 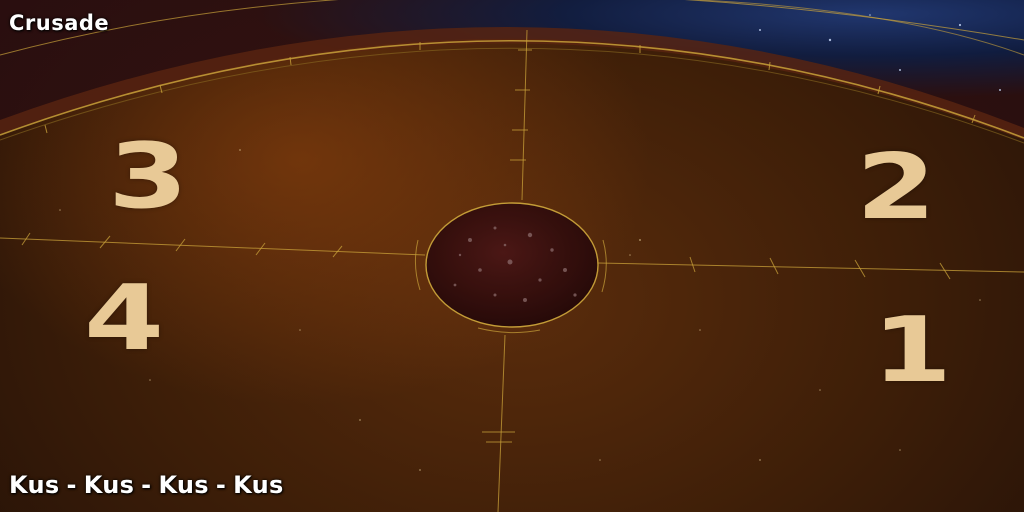 I want to click on matchup-line: Kus - Kus - Kus - Kus, so click(x=146, y=485).